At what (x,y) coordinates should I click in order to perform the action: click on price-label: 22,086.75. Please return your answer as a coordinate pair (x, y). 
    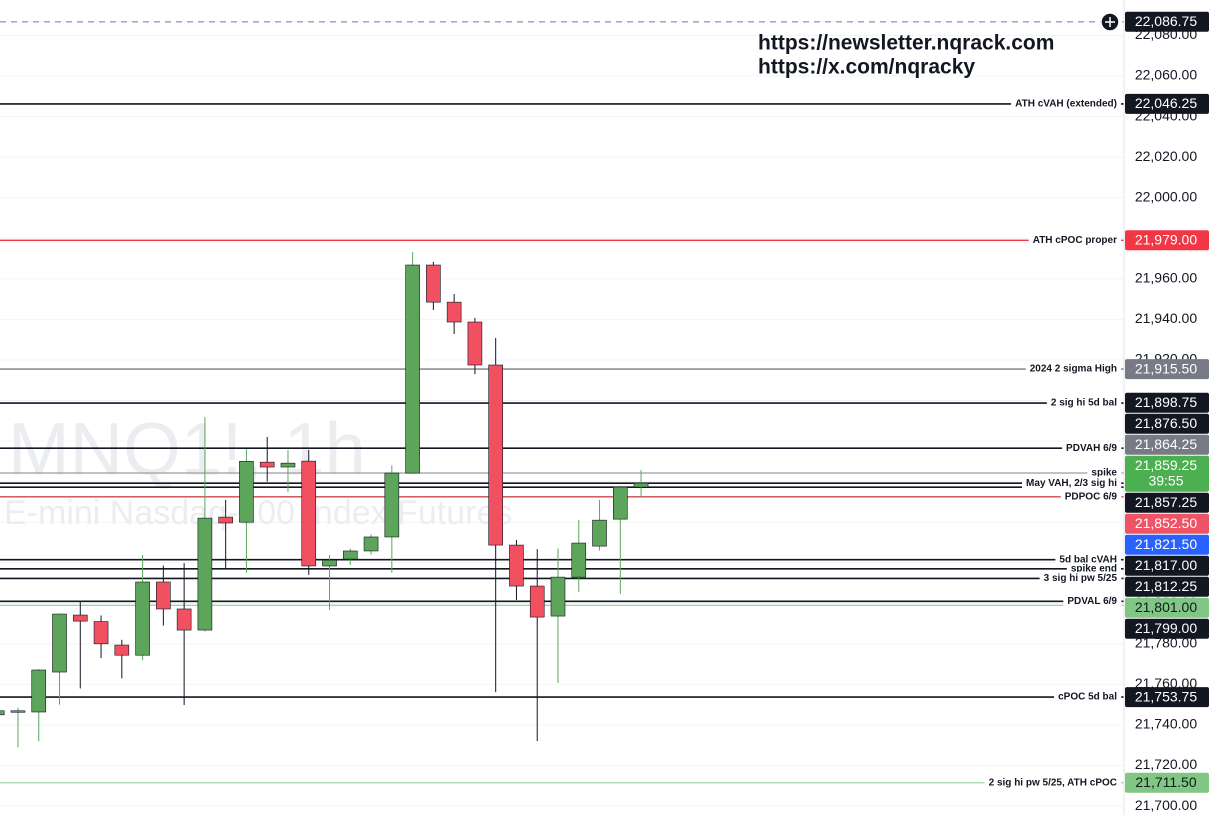
    Looking at the image, I should click on (1166, 21).